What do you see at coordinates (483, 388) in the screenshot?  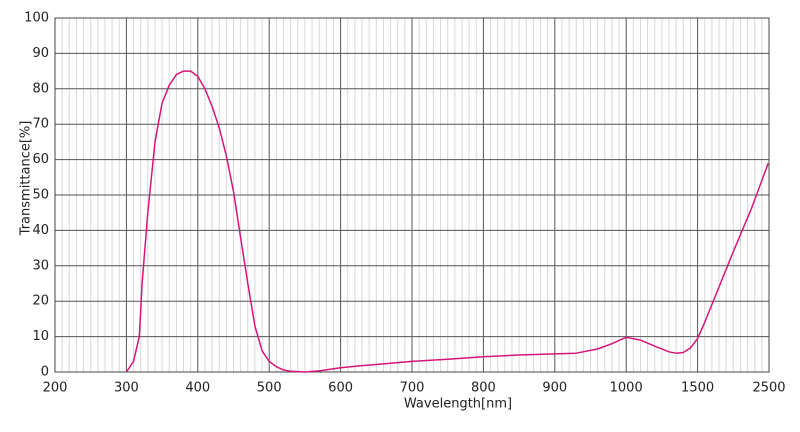 I see `x-tick-label: 800` at bounding box center [483, 388].